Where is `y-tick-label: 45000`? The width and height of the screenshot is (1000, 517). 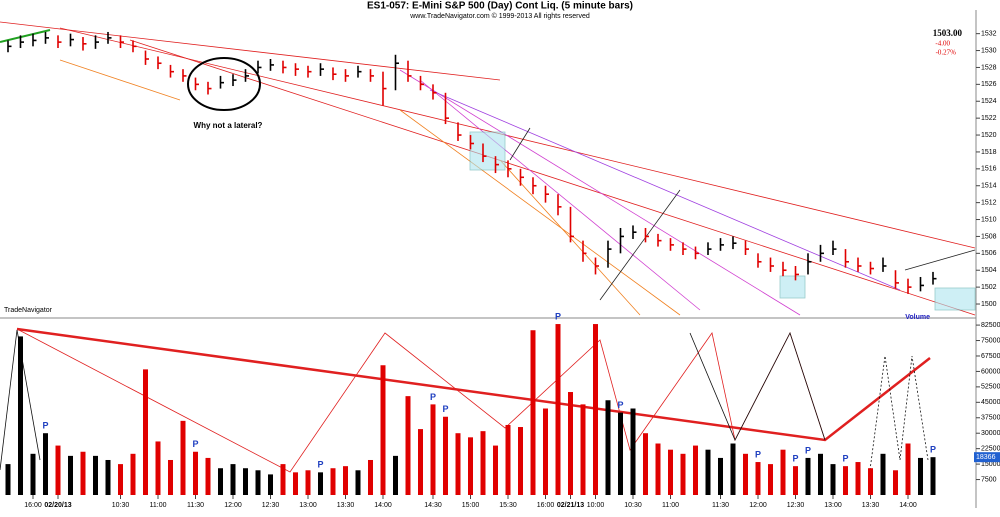 y-tick-label: 45000 is located at coordinates (990, 402).